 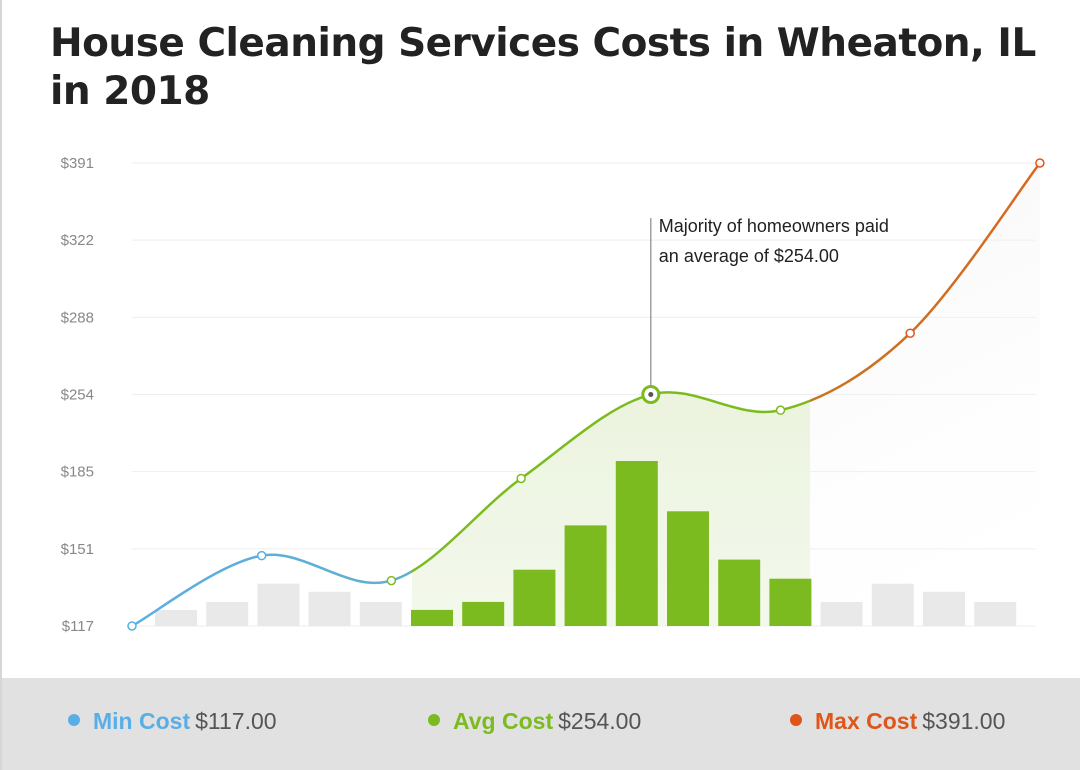 I want to click on y-tick-label: $322, so click(x=77, y=240).